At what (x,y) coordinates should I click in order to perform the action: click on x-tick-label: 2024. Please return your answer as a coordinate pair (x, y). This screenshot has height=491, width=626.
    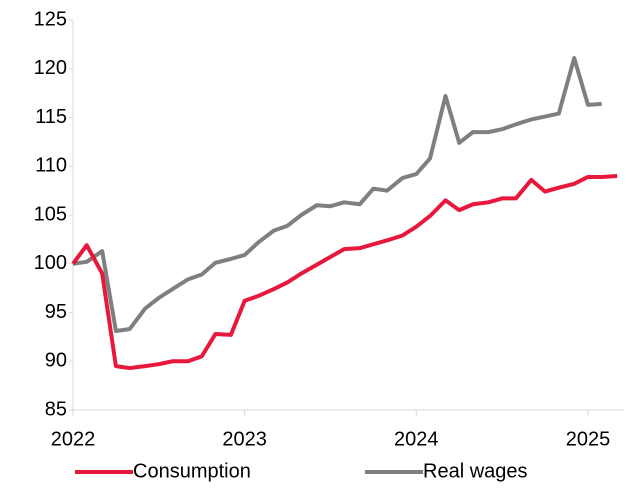
    Looking at the image, I should click on (416, 439).